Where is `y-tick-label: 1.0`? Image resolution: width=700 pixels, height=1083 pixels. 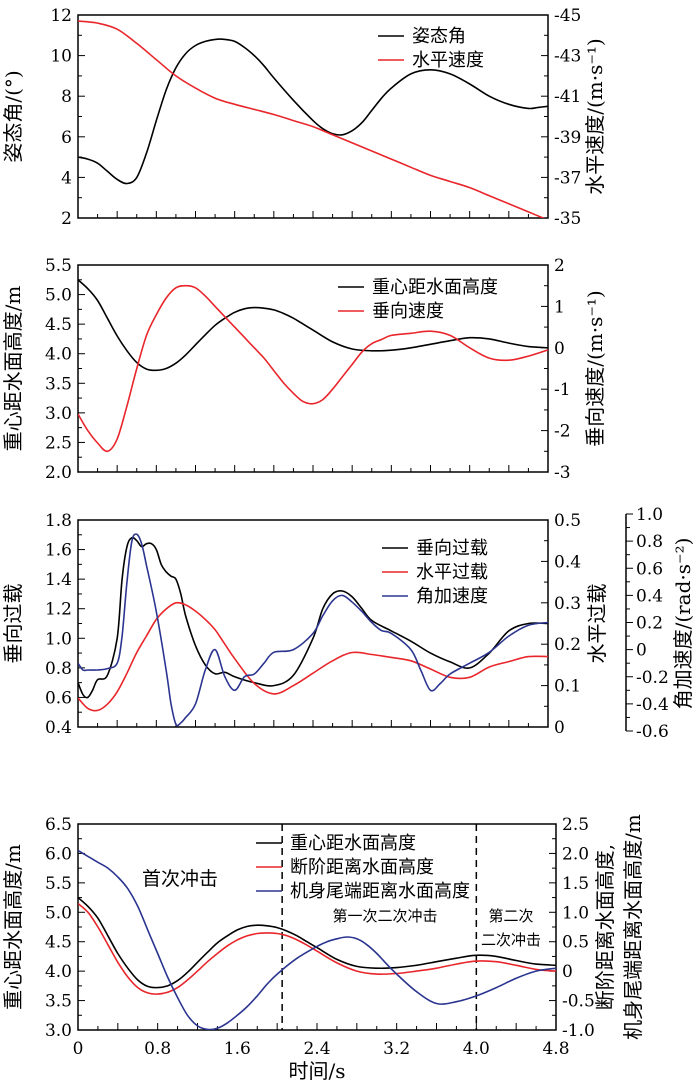
y-tick-label: 1.0 is located at coordinates (58, 639).